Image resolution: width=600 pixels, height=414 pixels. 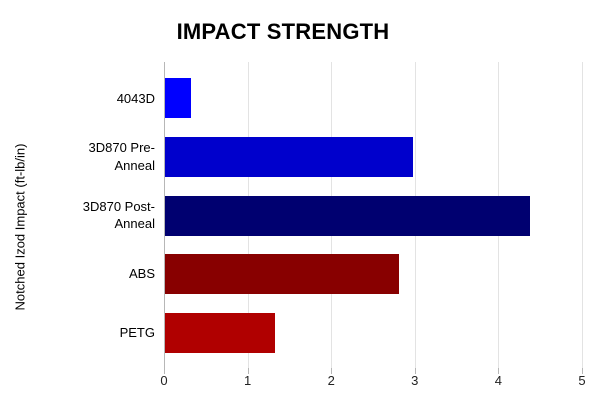 What do you see at coordinates (135, 98) in the screenshot?
I see `category-label-4043d: 4043D` at bounding box center [135, 98].